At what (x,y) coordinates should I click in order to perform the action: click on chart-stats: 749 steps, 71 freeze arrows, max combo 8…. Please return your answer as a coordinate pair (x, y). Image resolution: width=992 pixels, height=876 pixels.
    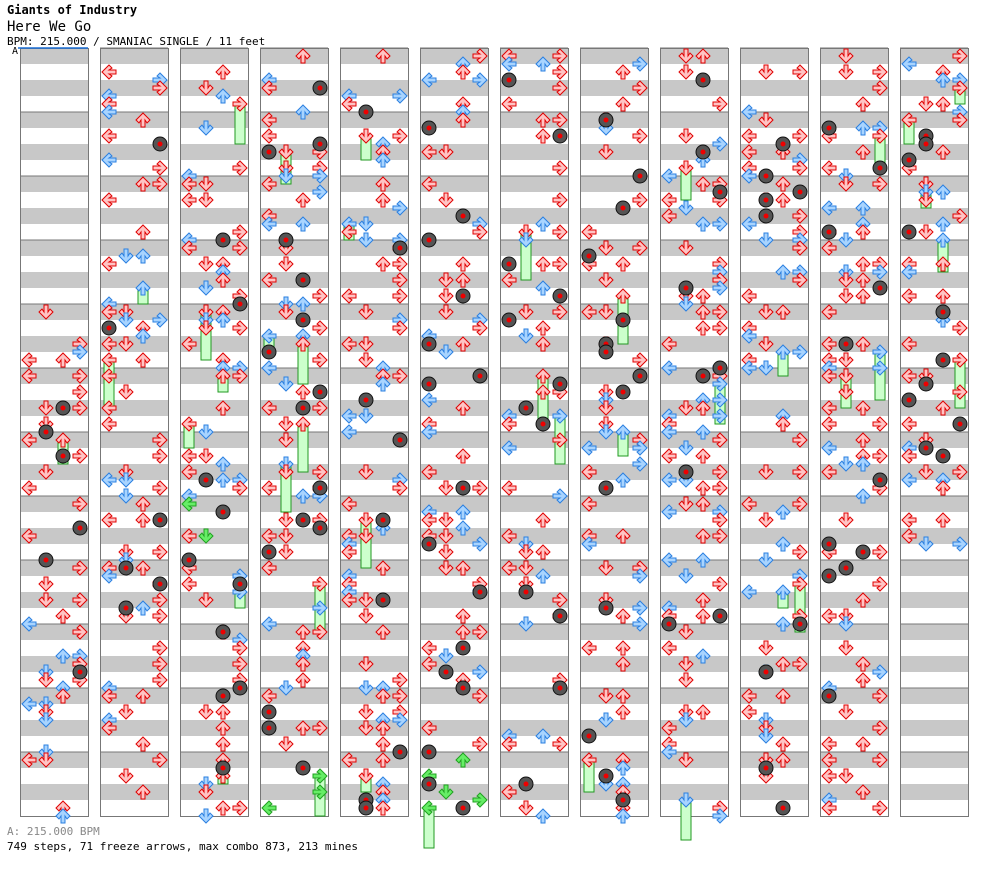
    Looking at the image, I should click on (182, 846).